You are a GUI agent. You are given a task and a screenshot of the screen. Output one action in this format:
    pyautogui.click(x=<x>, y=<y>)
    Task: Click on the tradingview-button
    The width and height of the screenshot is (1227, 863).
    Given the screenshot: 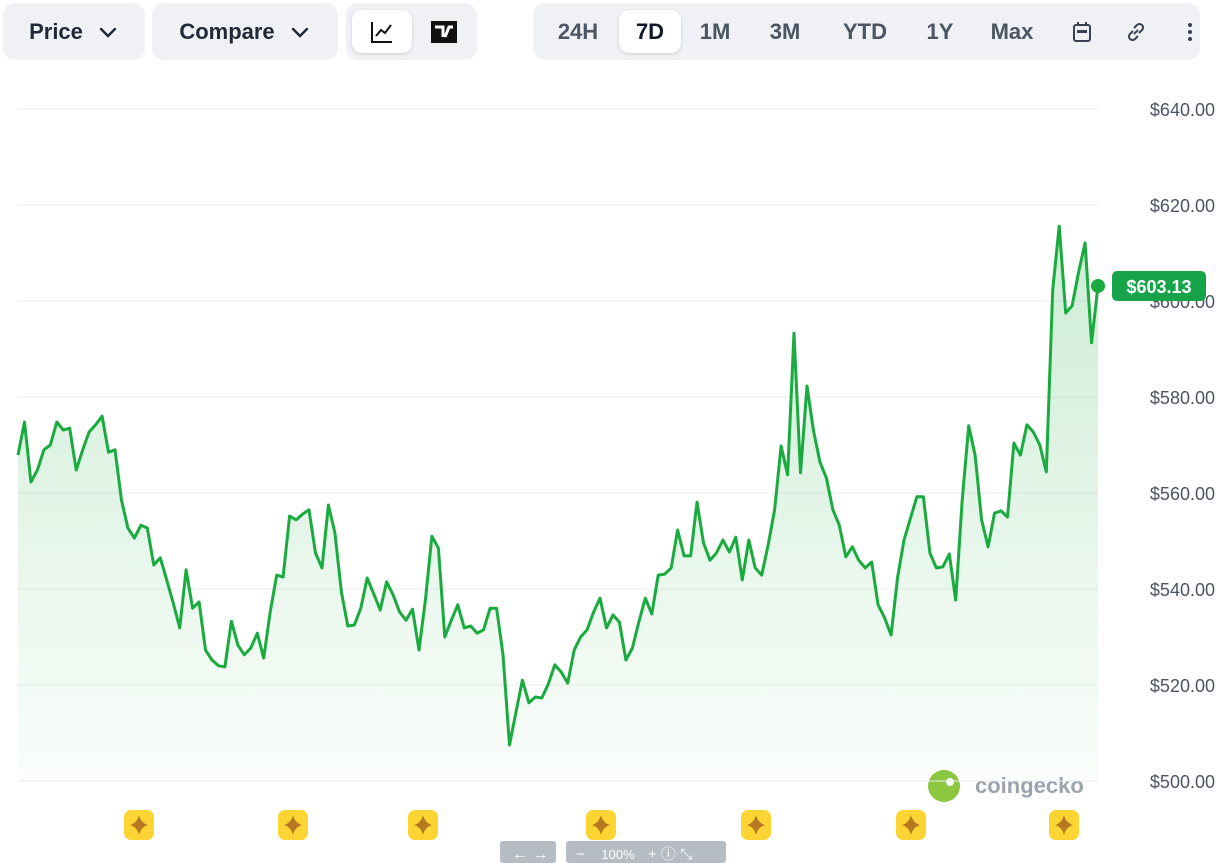 What is the action you would take?
    pyautogui.click(x=444, y=31)
    